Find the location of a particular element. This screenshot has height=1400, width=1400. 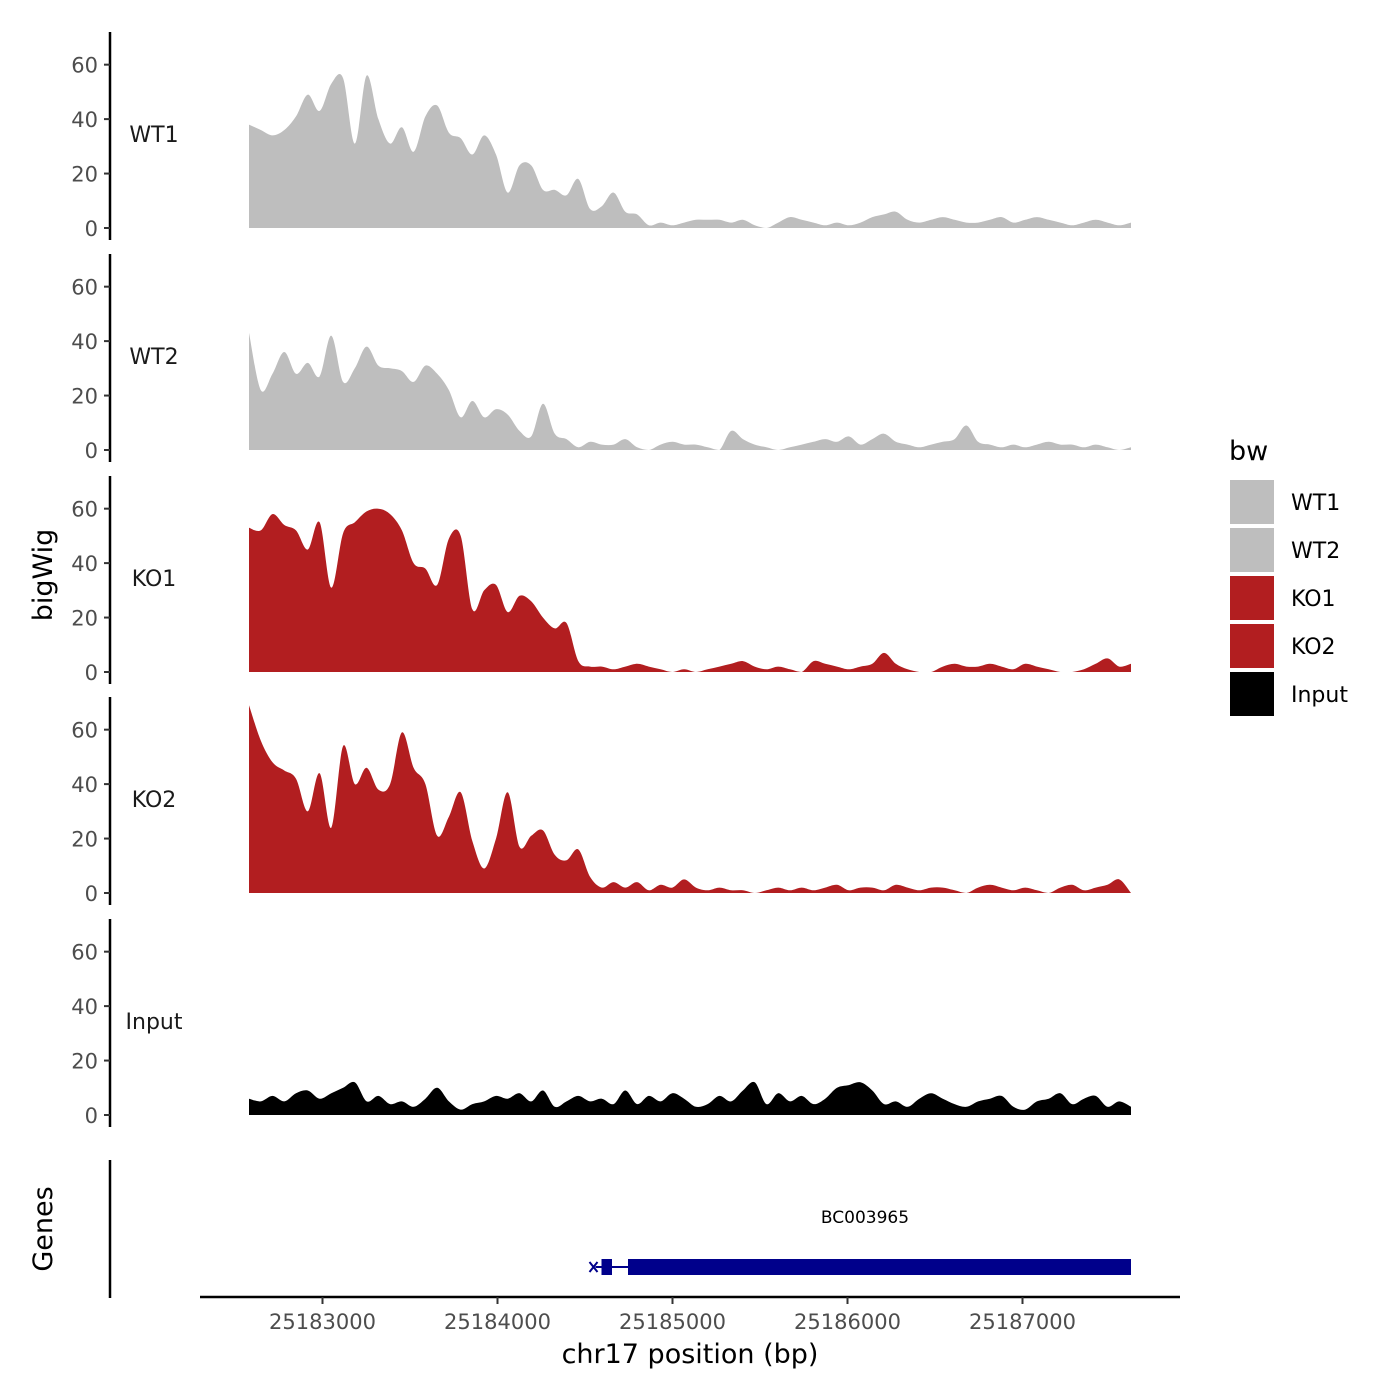

legend: bw WT1 WT2 KO1 KO2 Input is located at coordinates (1288, 576).